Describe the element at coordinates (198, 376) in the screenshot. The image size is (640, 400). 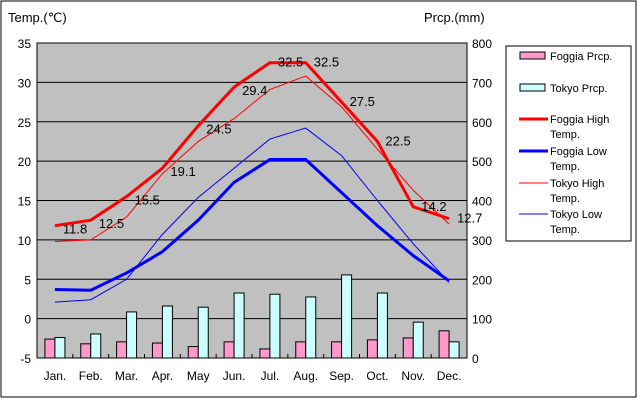
I see `x-tick-label: May` at that location.